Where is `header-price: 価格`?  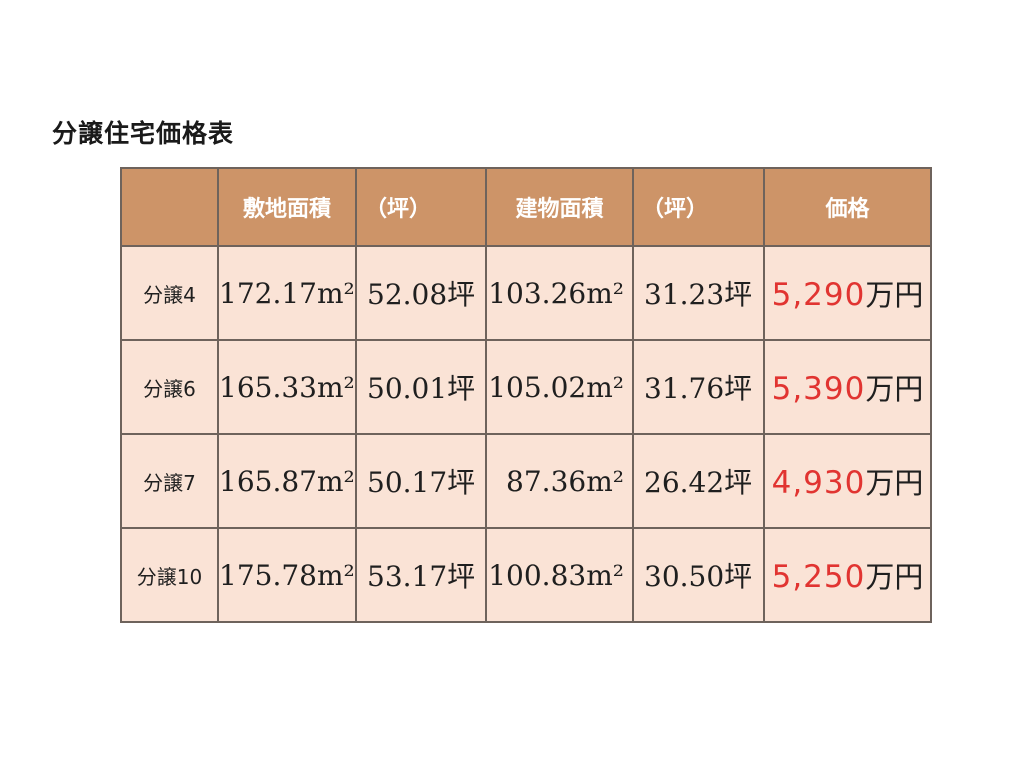 header-price: 価格 is located at coordinates (847, 207).